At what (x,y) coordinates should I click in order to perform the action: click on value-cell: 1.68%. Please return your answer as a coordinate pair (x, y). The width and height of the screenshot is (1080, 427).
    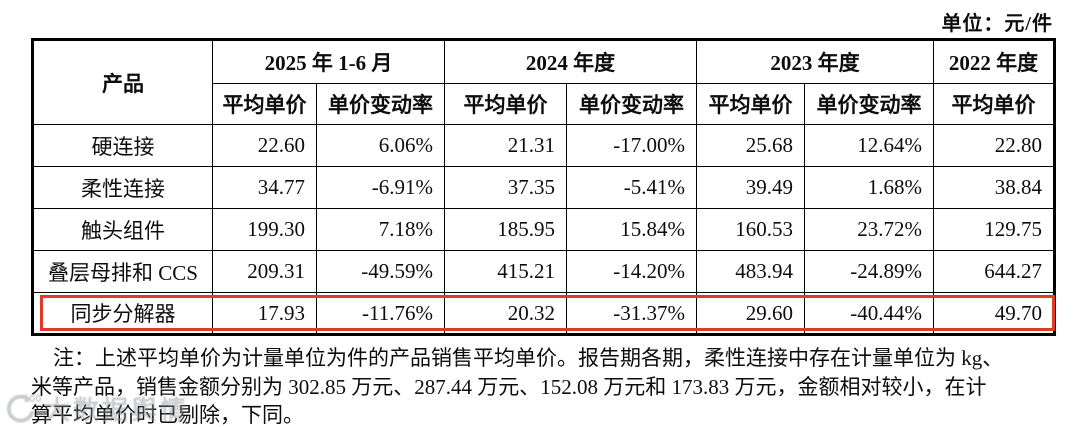
    Looking at the image, I should click on (869, 187).